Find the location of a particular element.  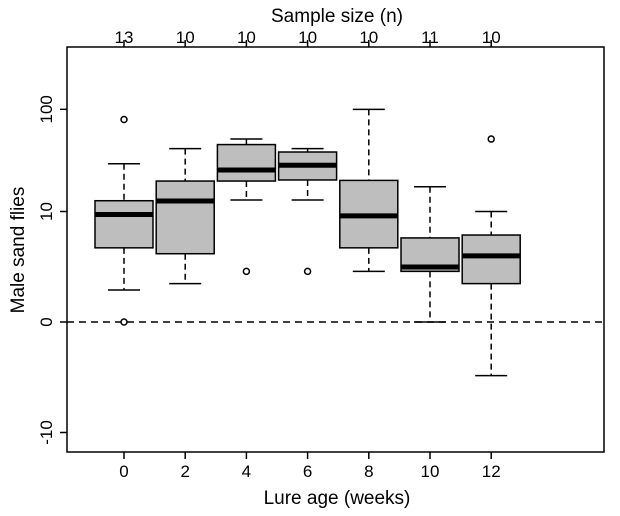

sample-size-label: 13 is located at coordinates (124, 37).